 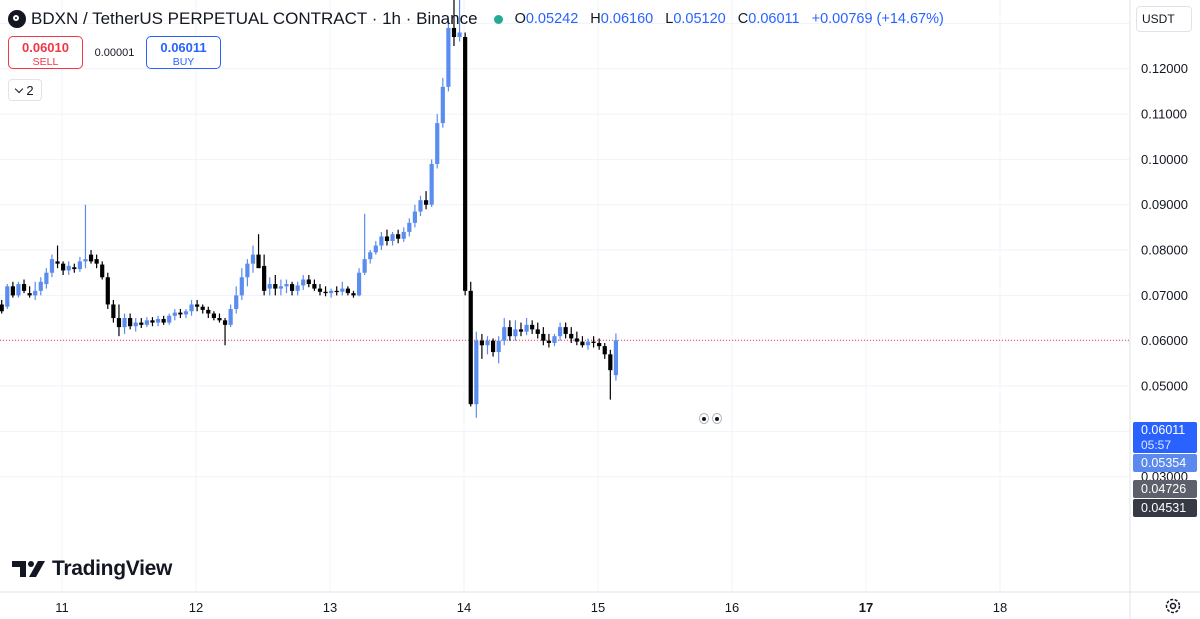 What do you see at coordinates (552, 19) in the screenshot?
I see `open-value: 0.05242` at bounding box center [552, 19].